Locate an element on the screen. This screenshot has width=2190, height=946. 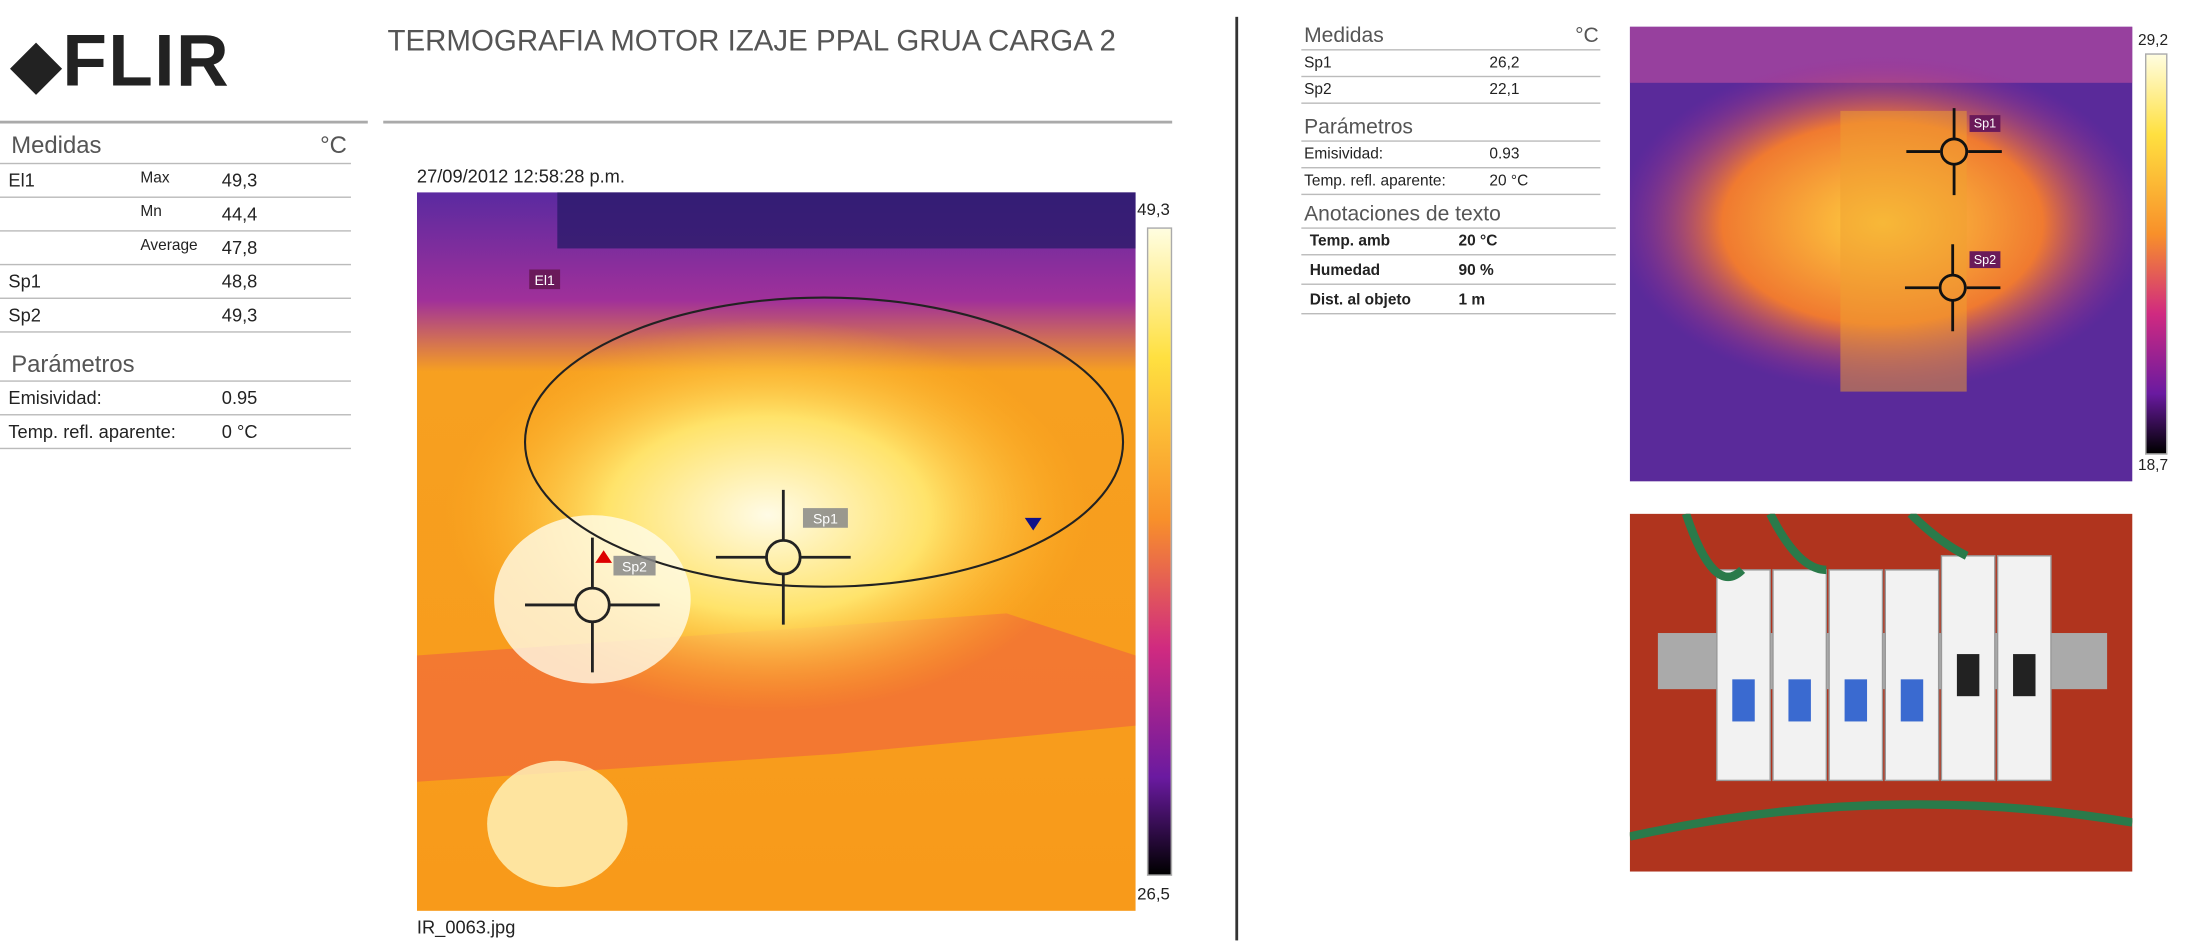
cell: 26,2 is located at coordinates (1504, 63).